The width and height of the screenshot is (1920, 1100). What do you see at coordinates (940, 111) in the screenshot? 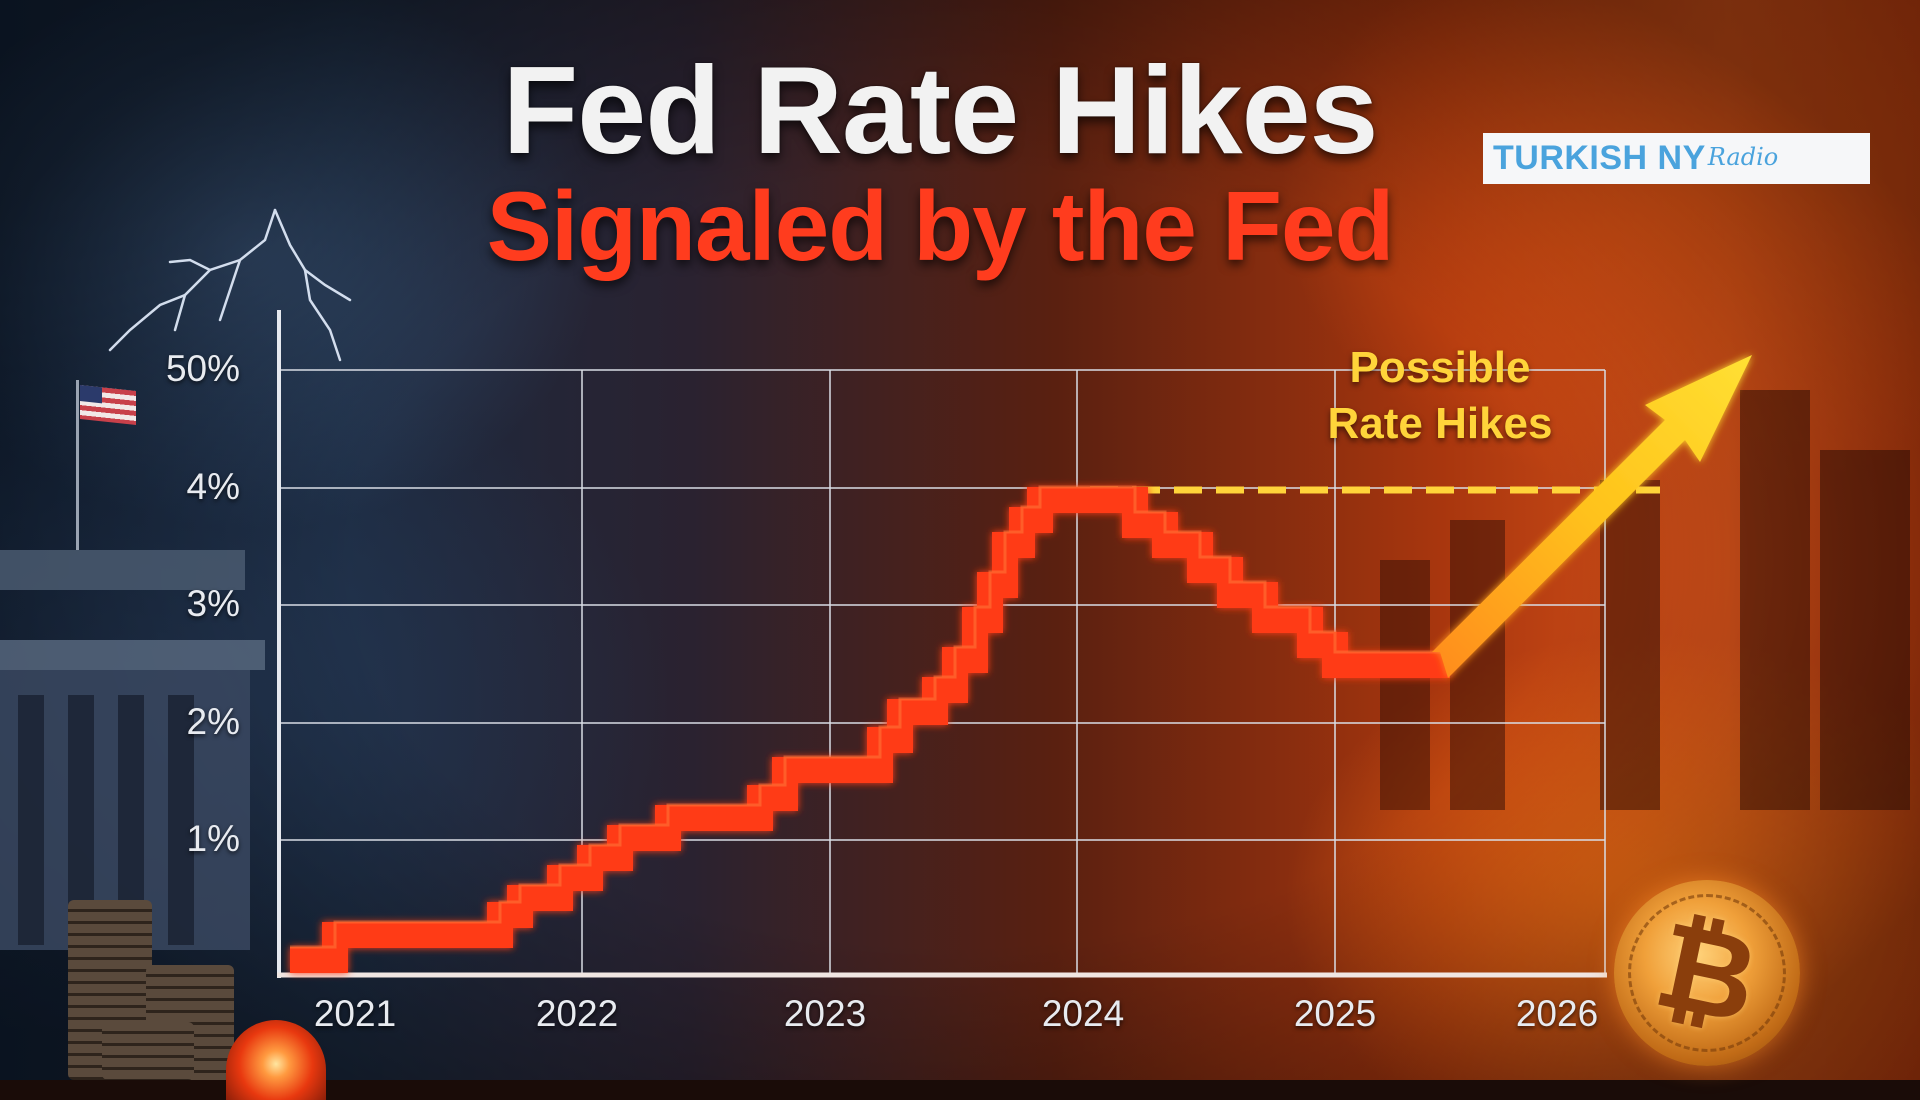
I see `headline-title: Fed Rate Hikes` at bounding box center [940, 111].